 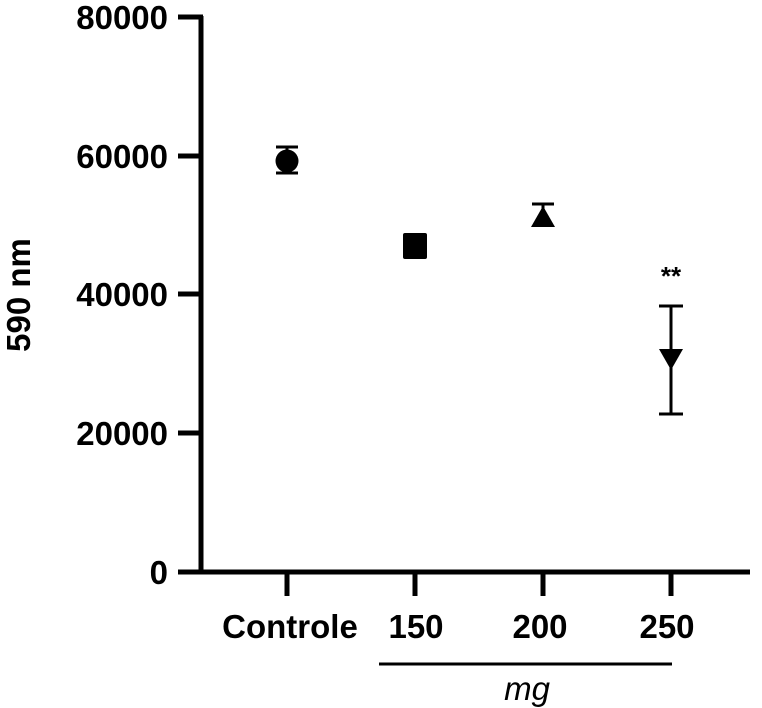 What do you see at coordinates (122, 433) in the screenshot?
I see `y-tick-label-20000: 20000` at bounding box center [122, 433].